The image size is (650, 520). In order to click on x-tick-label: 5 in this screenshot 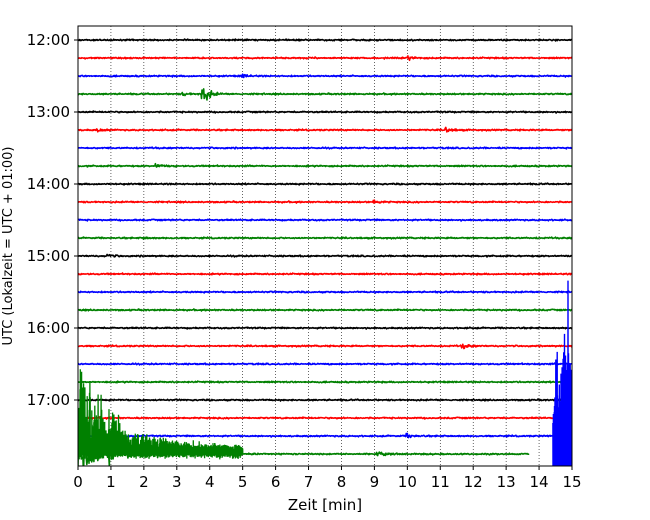, I will do `click(243, 482)`.